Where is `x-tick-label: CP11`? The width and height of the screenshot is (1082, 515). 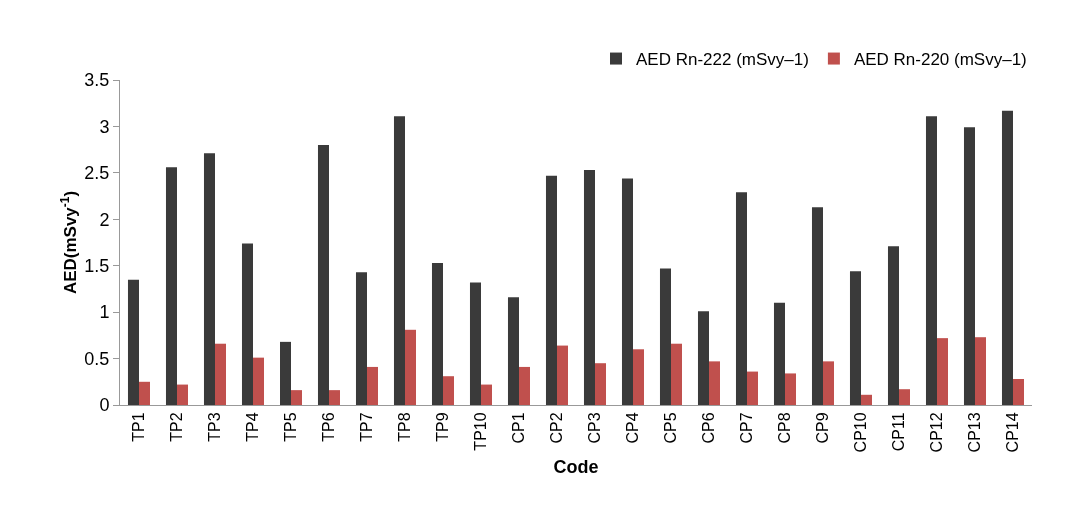 x-tick-label: CP11 is located at coordinates (899, 432).